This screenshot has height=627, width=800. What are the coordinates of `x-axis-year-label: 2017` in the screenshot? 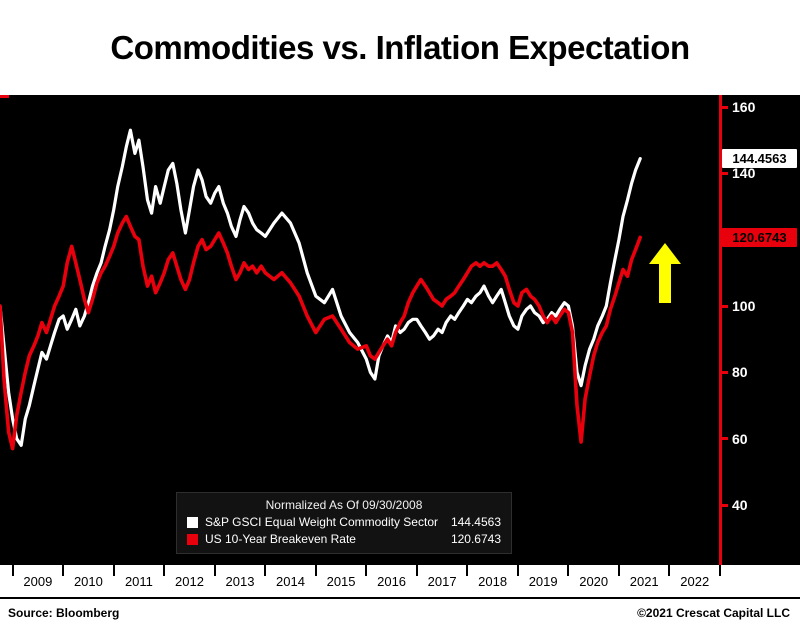 It's located at (442, 581).